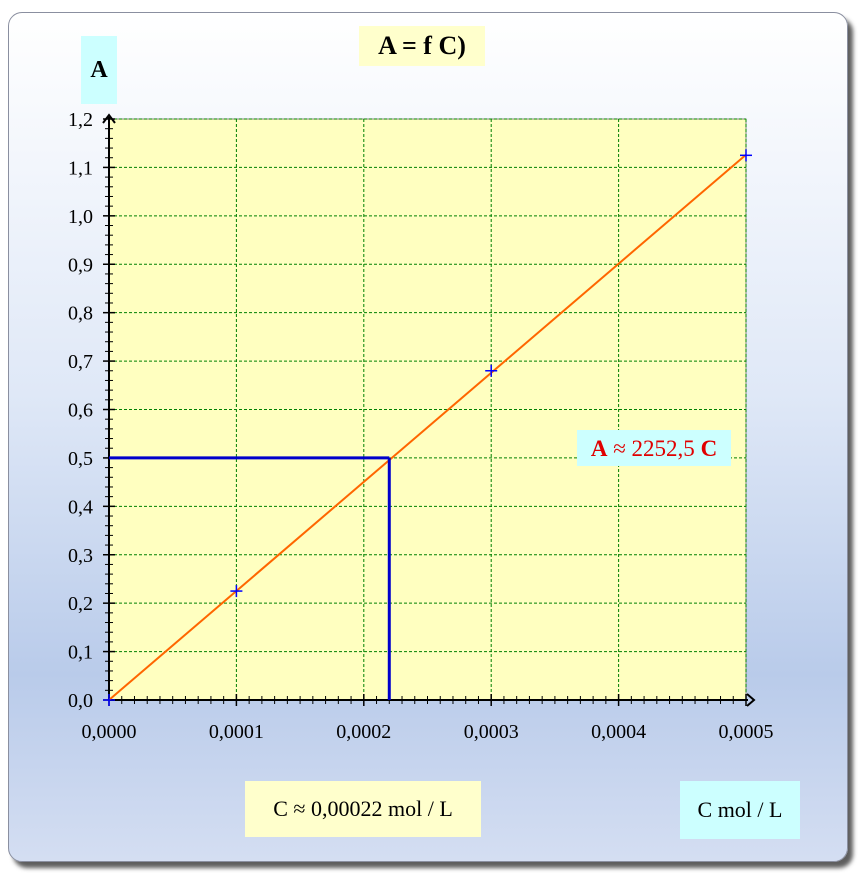 The image size is (859, 881). Describe the element at coordinates (80, 459) in the screenshot. I see `y-tick-label: 0,5` at that location.